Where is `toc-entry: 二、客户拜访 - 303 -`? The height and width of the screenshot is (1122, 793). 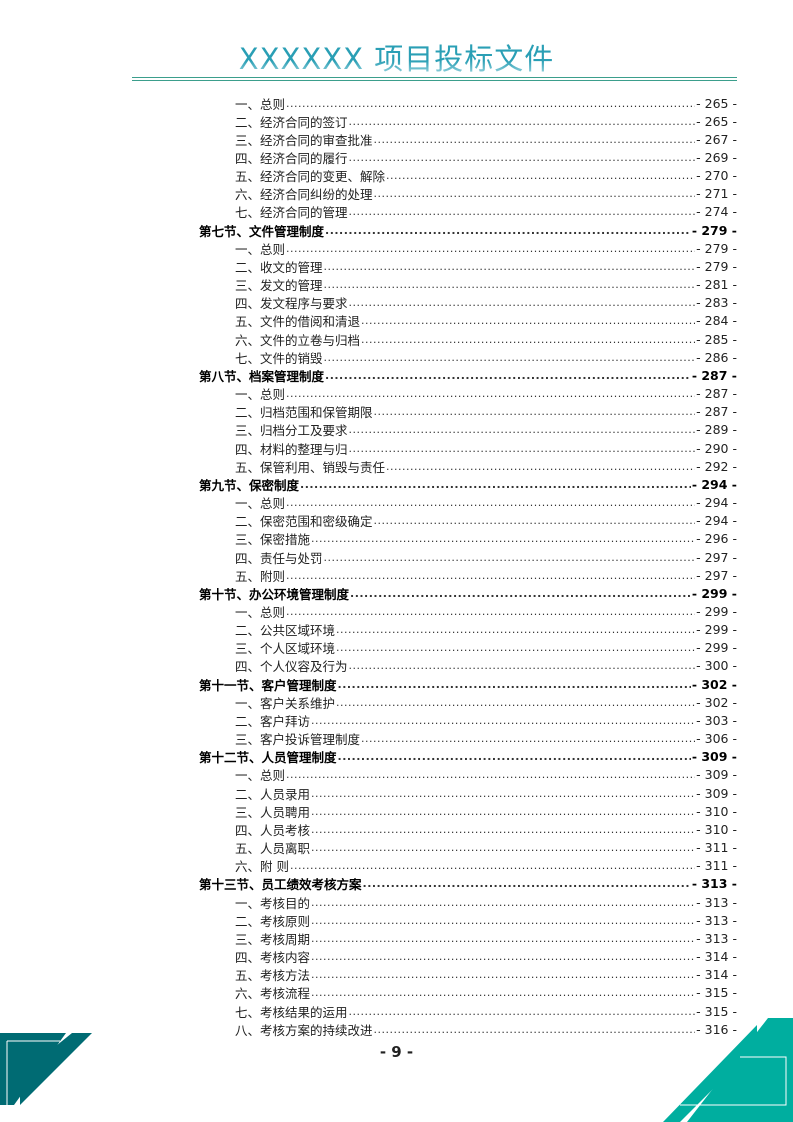 toc-entry: 二、客户拜访 - 303 - is located at coordinates (486, 720).